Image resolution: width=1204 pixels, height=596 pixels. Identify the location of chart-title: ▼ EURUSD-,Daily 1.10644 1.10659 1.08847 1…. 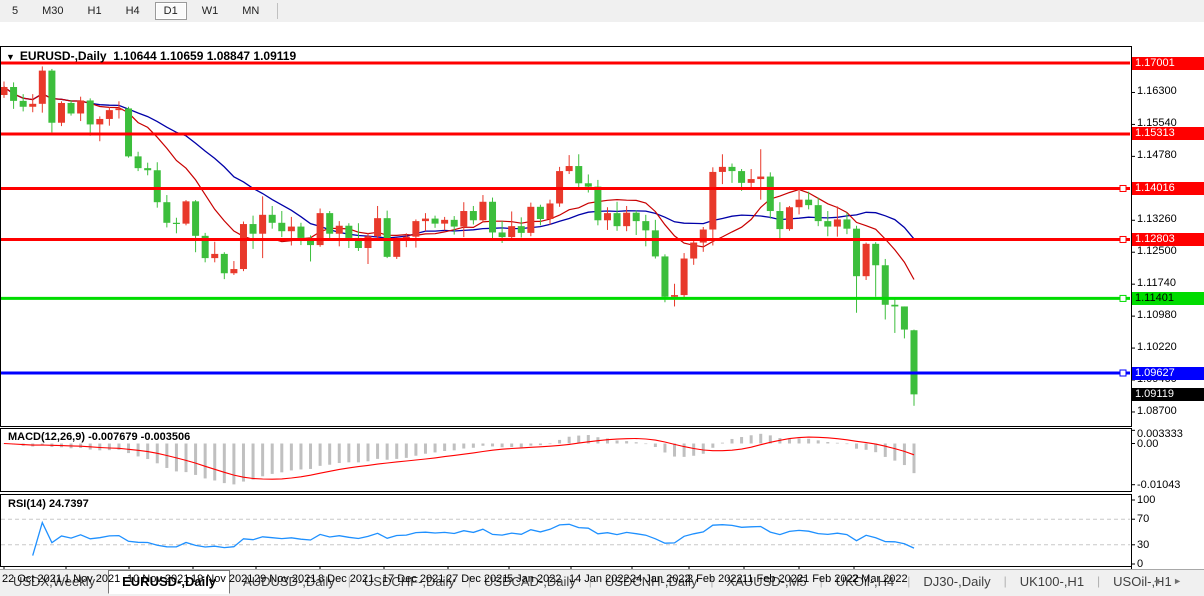
(151, 56).